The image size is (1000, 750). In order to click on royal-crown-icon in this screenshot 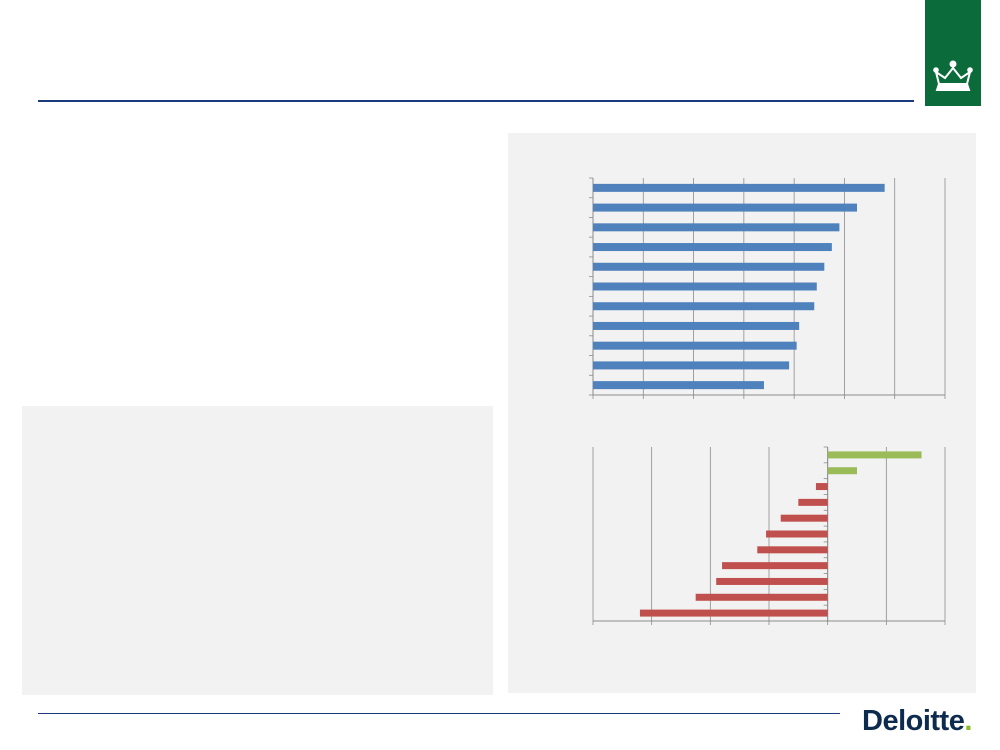, I will do `click(953, 75)`.